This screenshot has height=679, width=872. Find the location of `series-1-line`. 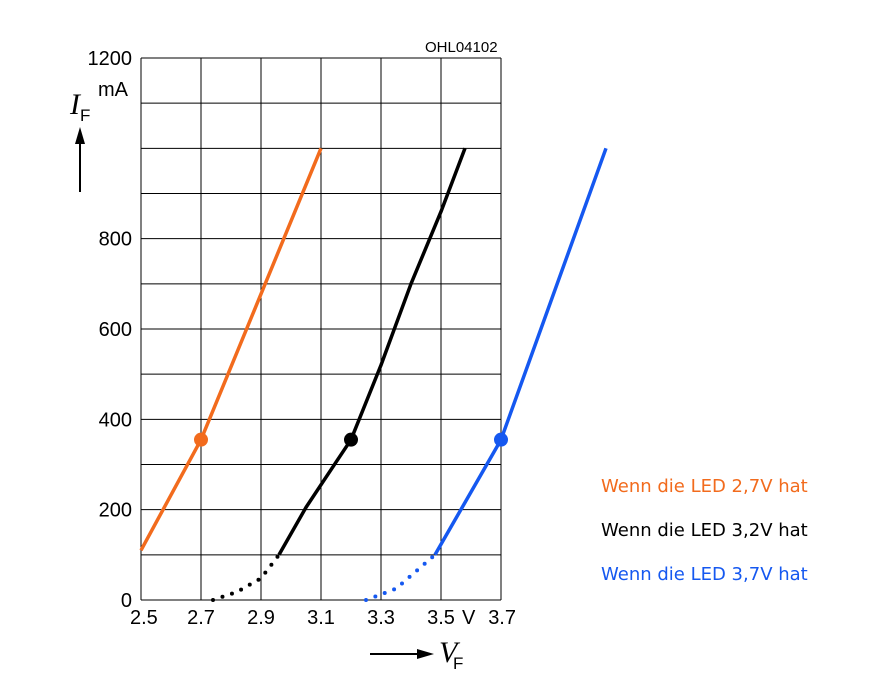

series-1-line is located at coordinates (231, 349).